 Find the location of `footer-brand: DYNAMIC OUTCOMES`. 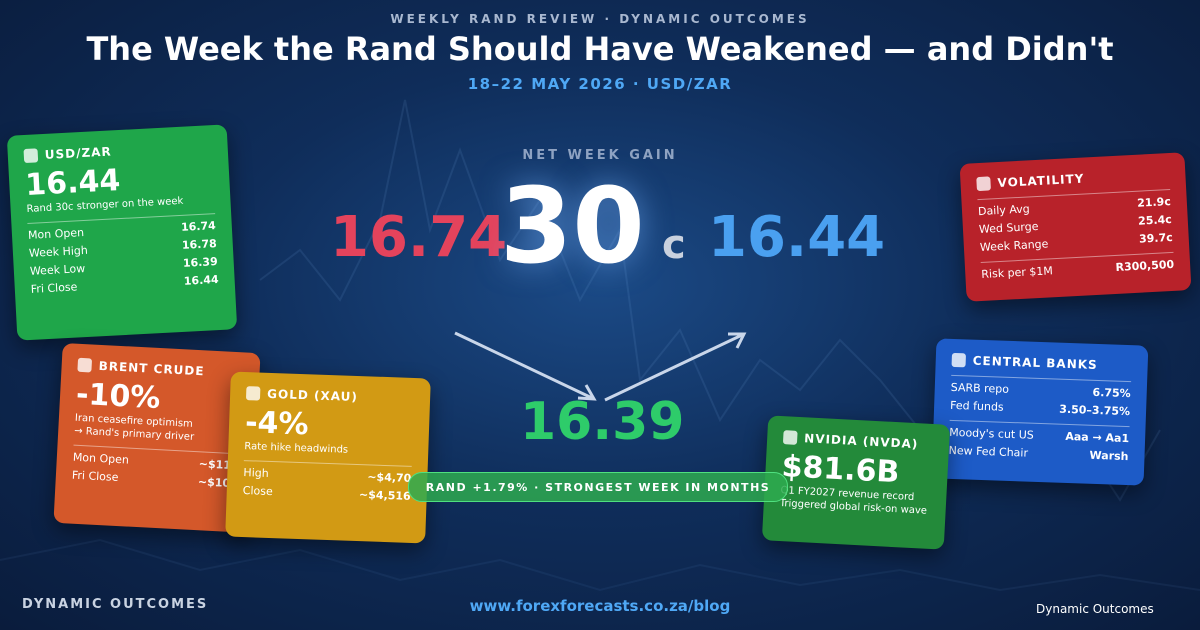

footer-brand: DYNAMIC OUTCOMES is located at coordinates (115, 604).